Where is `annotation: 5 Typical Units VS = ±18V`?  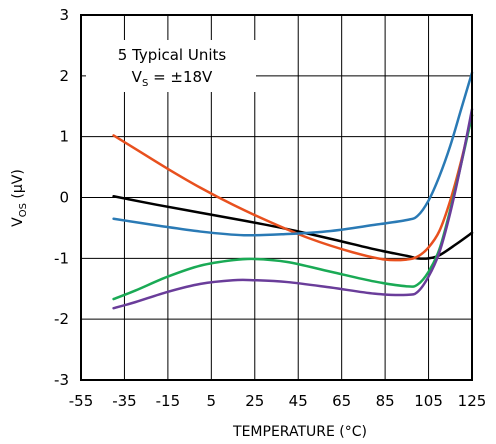
annotation: 5 Typical Units VS = ±18V is located at coordinates (171, 66).